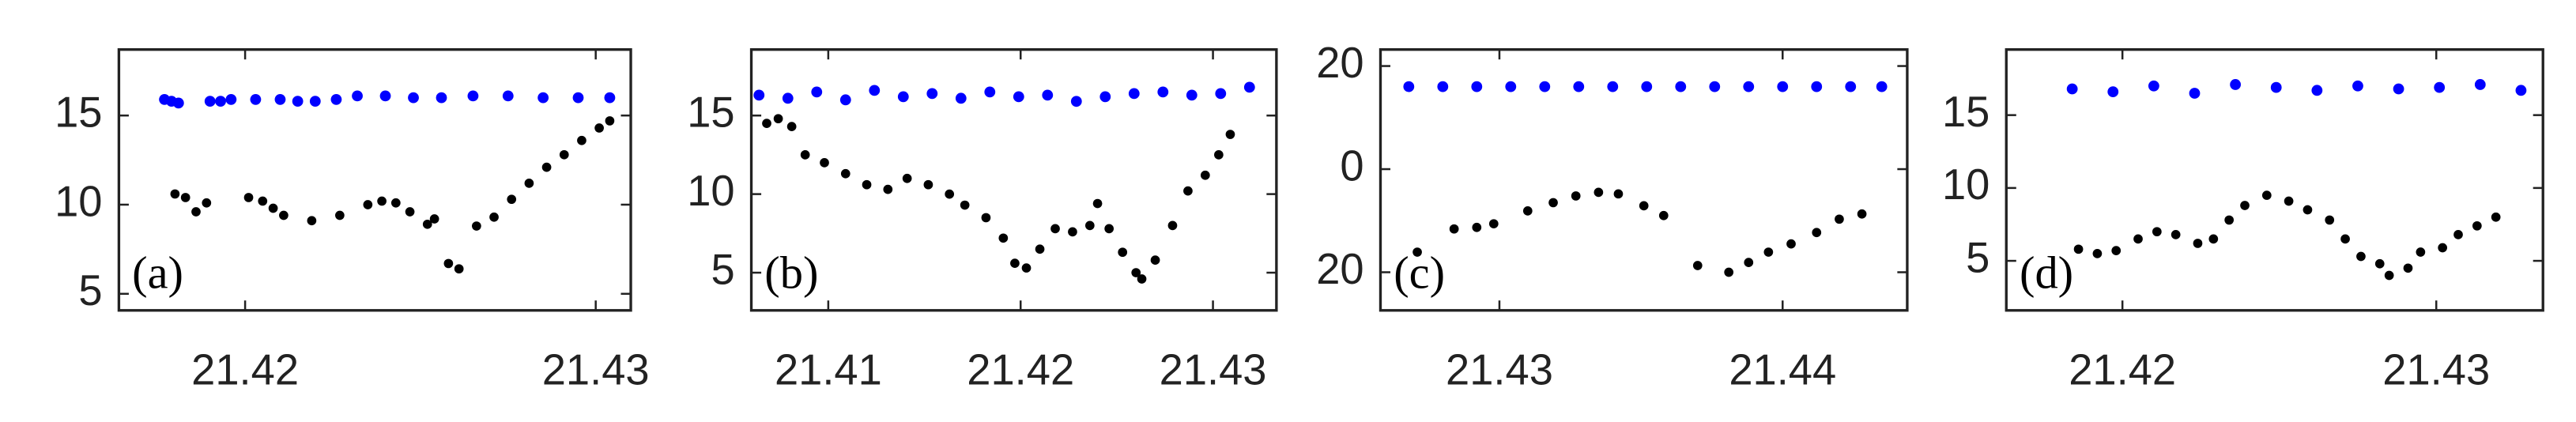 This screenshot has width=2576, height=422. I want to click on plot-frame, so click(374, 180).